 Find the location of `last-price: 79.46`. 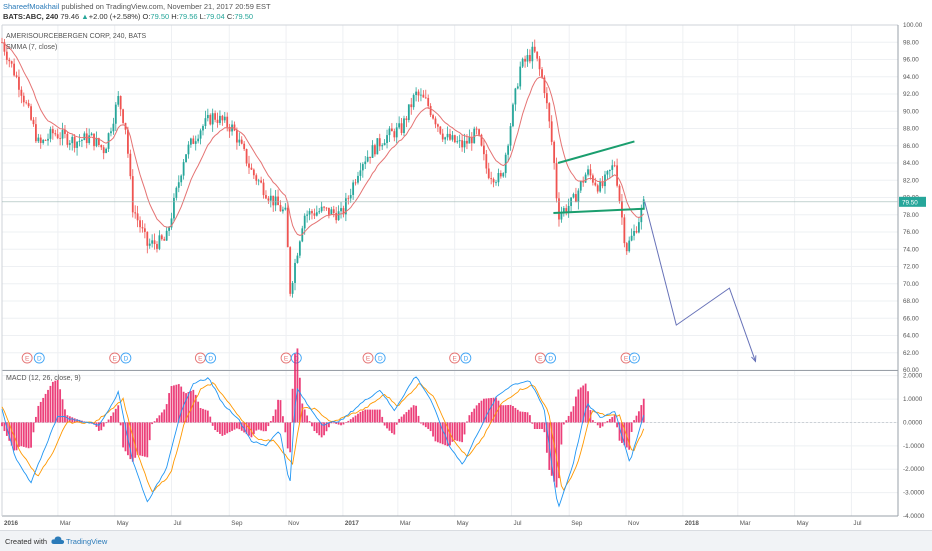

last-price: 79.46 is located at coordinates (70, 16).